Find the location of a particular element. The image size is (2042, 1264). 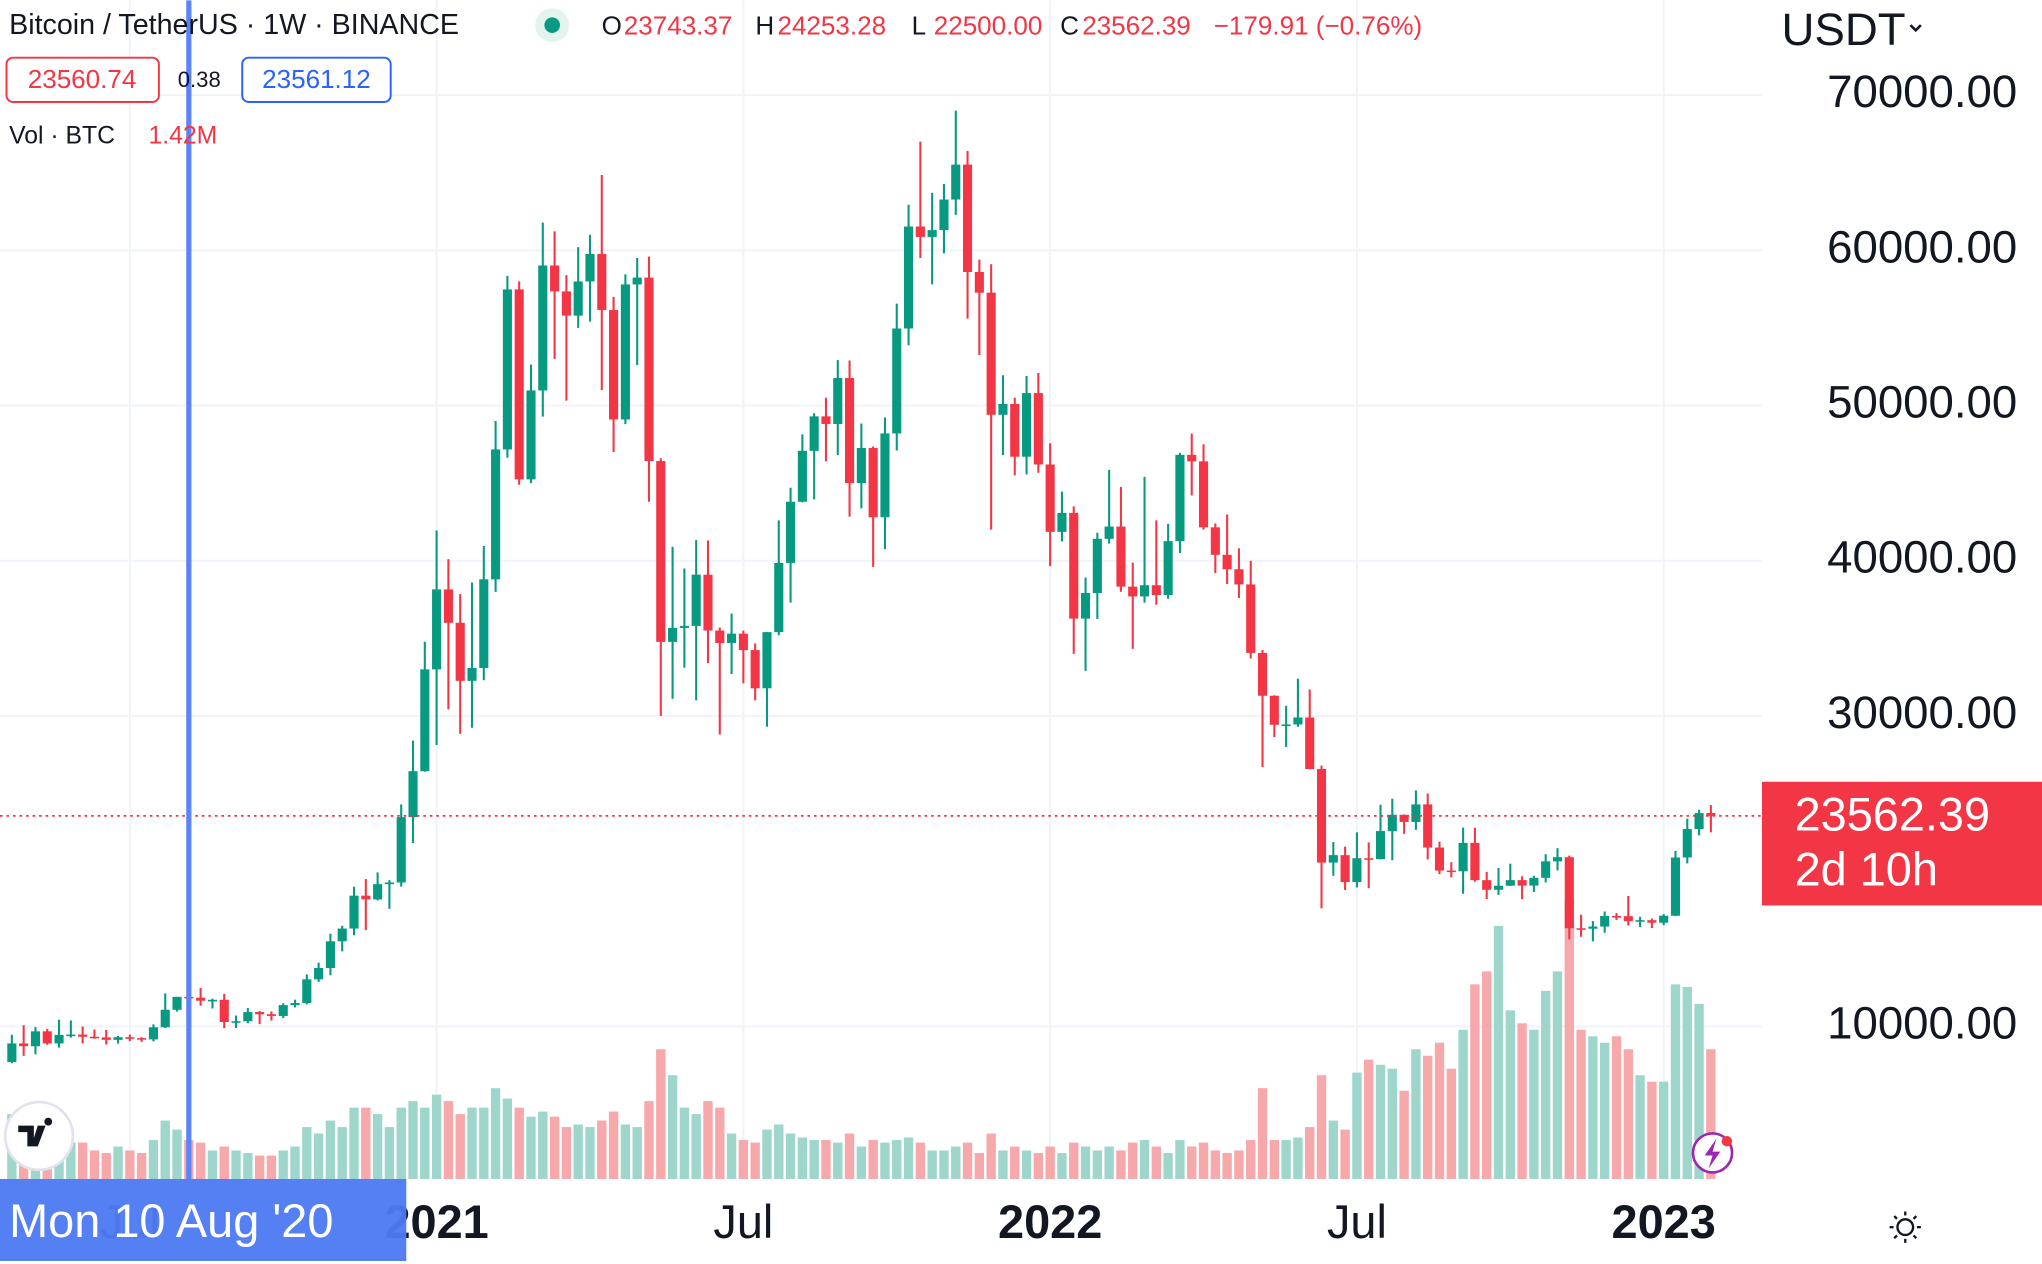

bid-box is located at coordinates (82, 79).